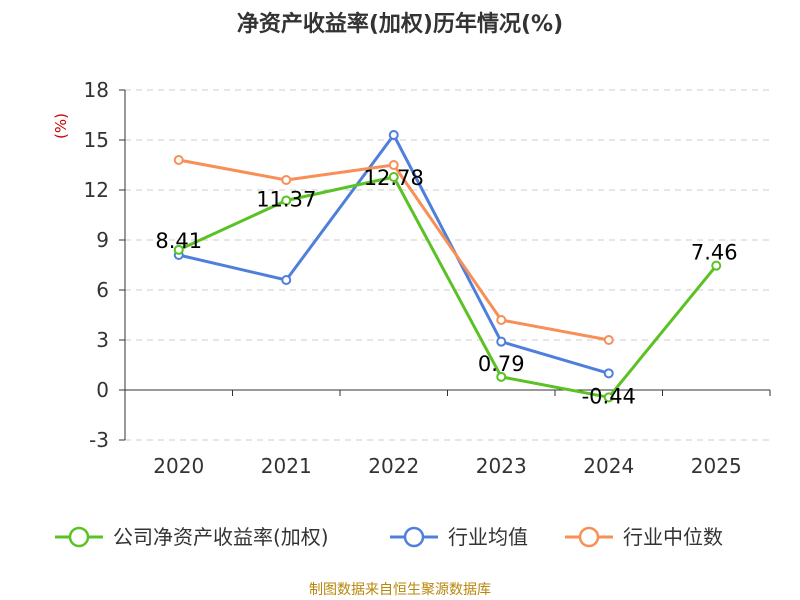 The height and width of the screenshot is (600, 800). Describe the element at coordinates (673, 537) in the screenshot. I see `legend-label: 行业中位数` at that location.